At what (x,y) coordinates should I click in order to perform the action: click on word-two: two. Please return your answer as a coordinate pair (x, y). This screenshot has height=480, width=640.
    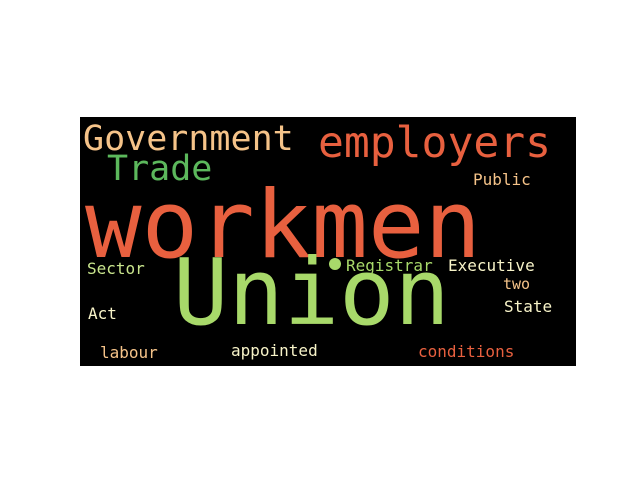
    Looking at the image, I should click on (517, 284).